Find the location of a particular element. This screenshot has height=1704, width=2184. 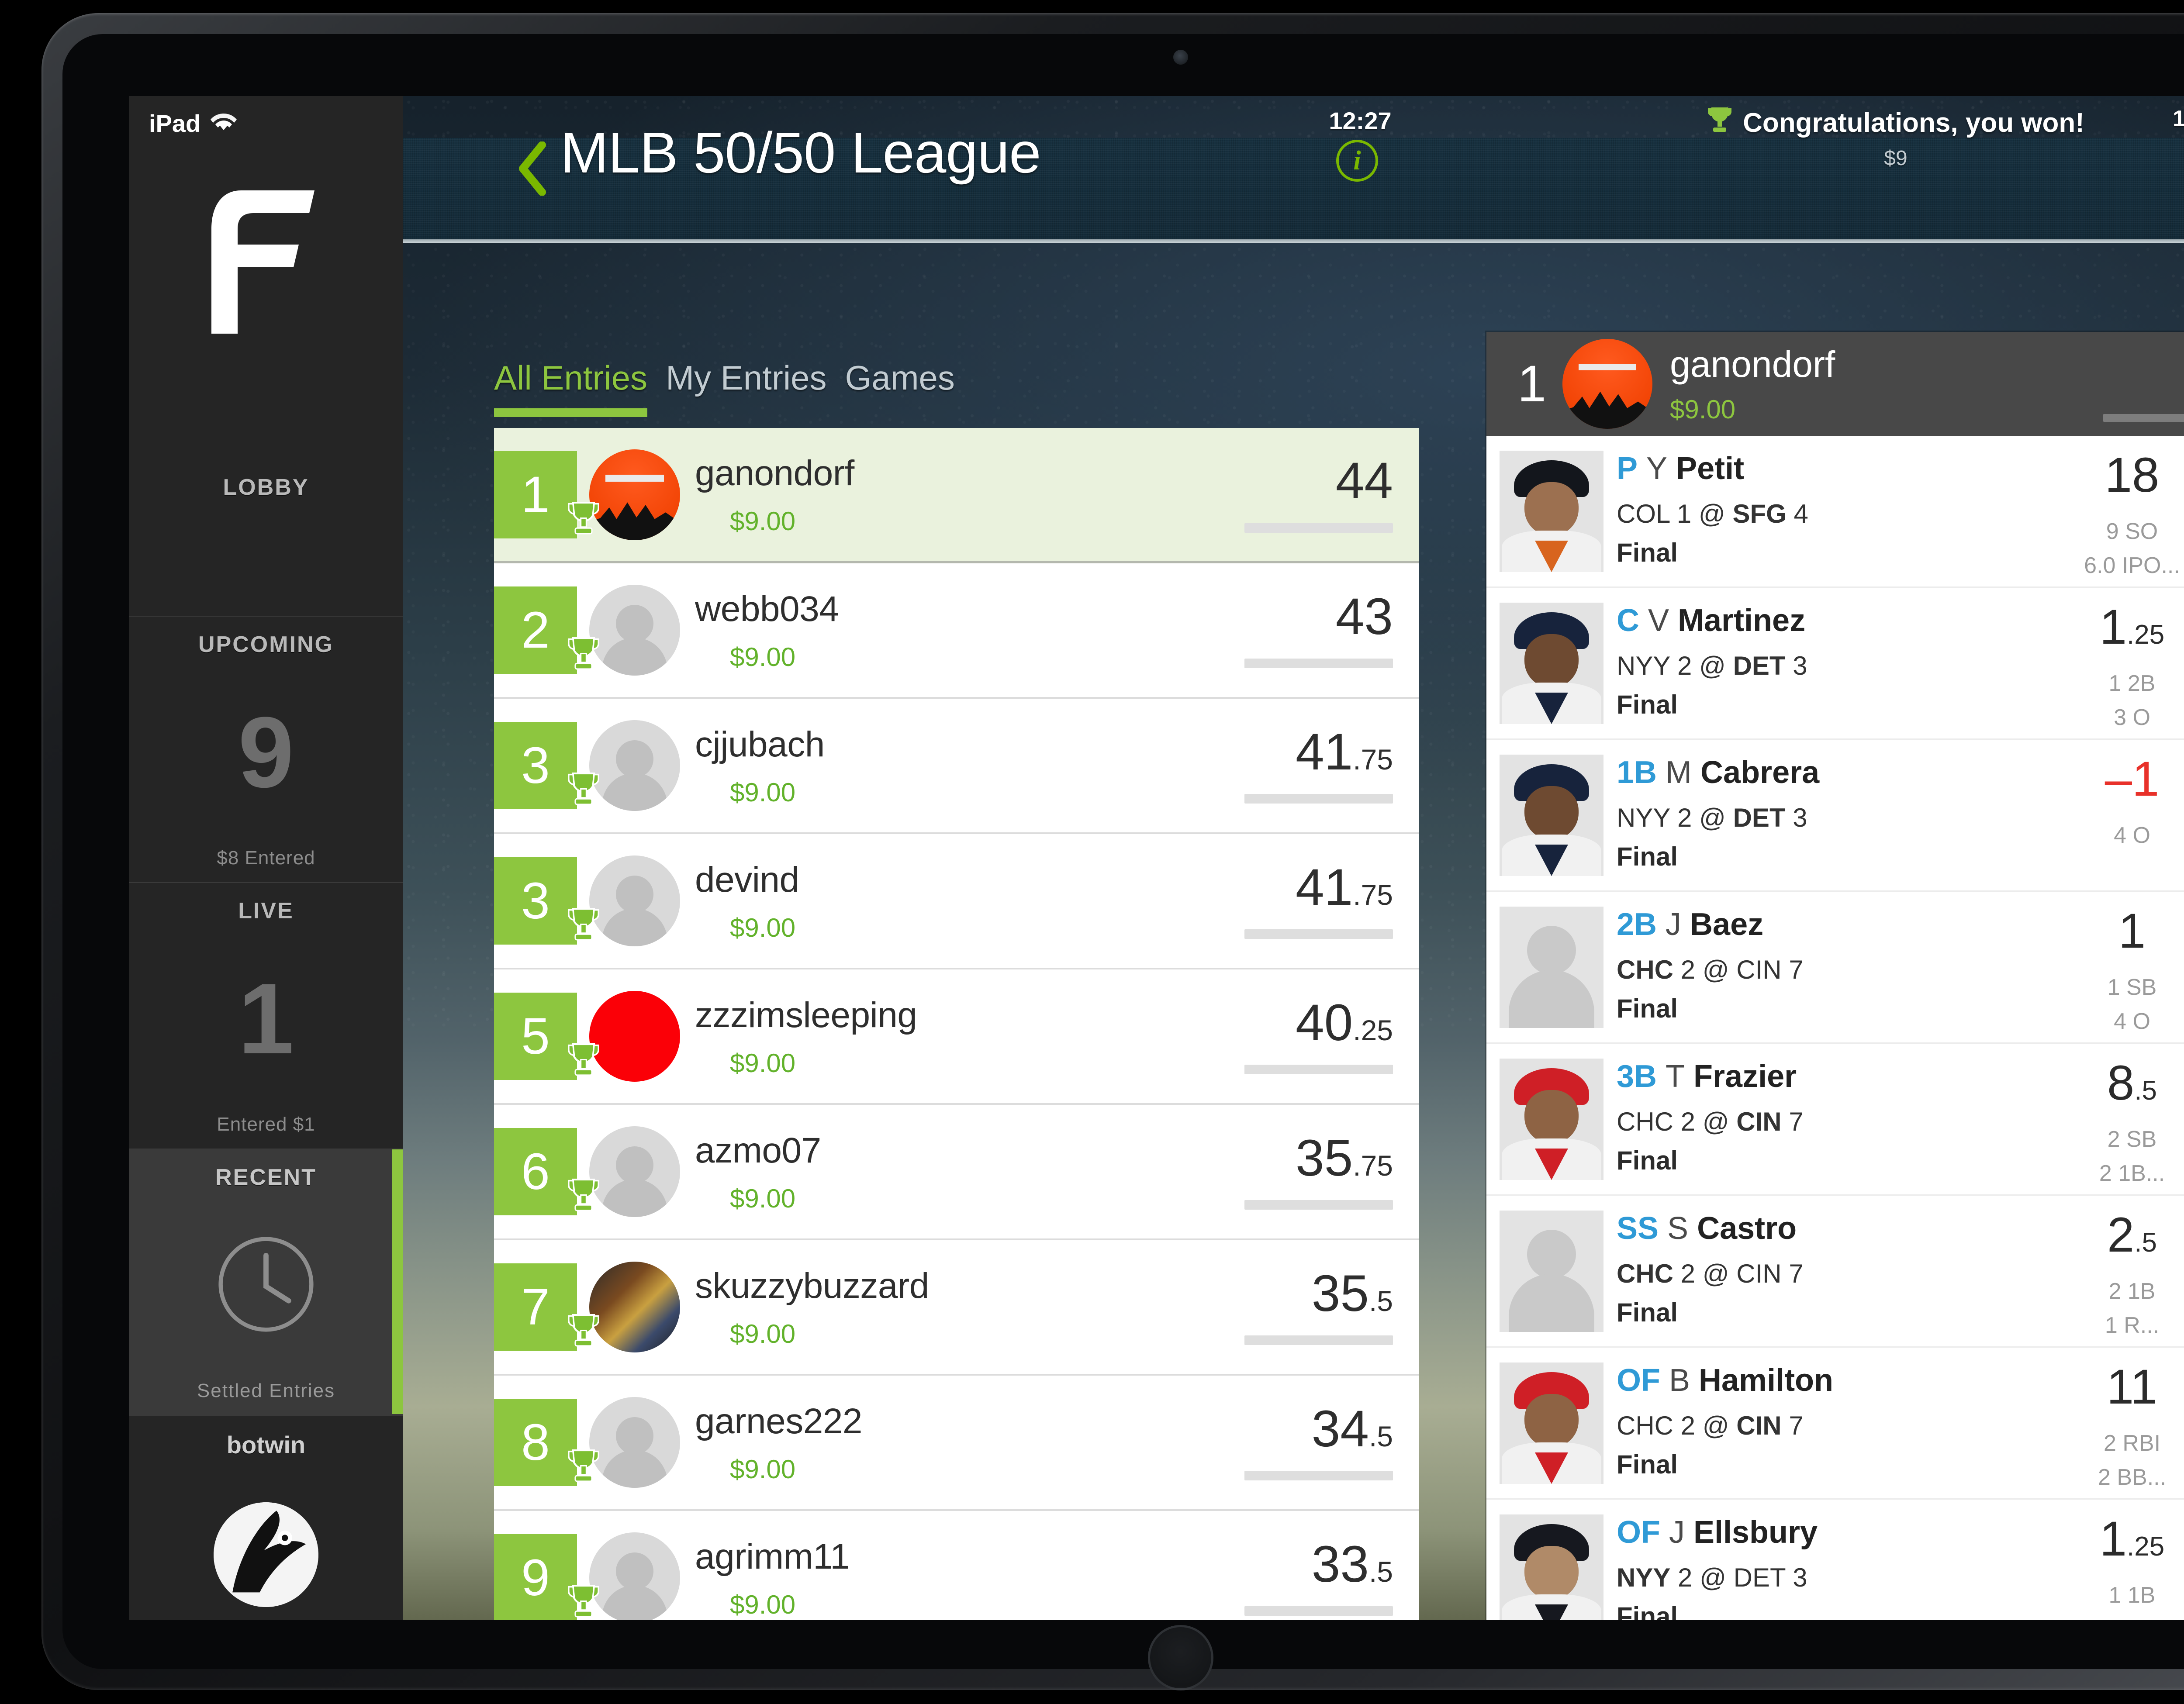

player-position: P is located at coordinates (1627, 469).